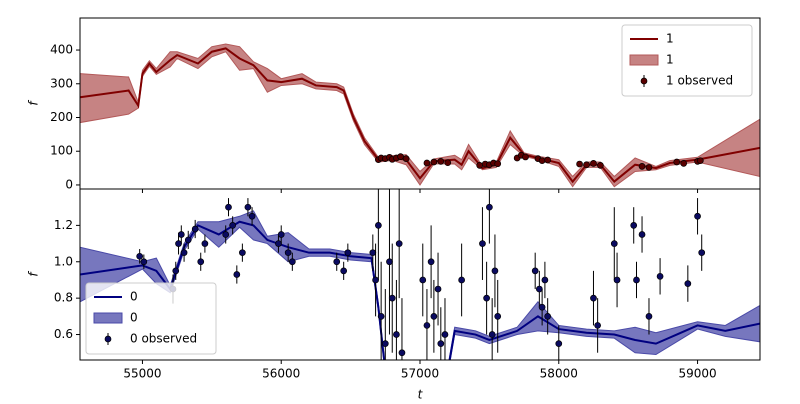 This screenshot has height=404, width=800. I want to click on legend-label: 0 observed, so click(163, 339).